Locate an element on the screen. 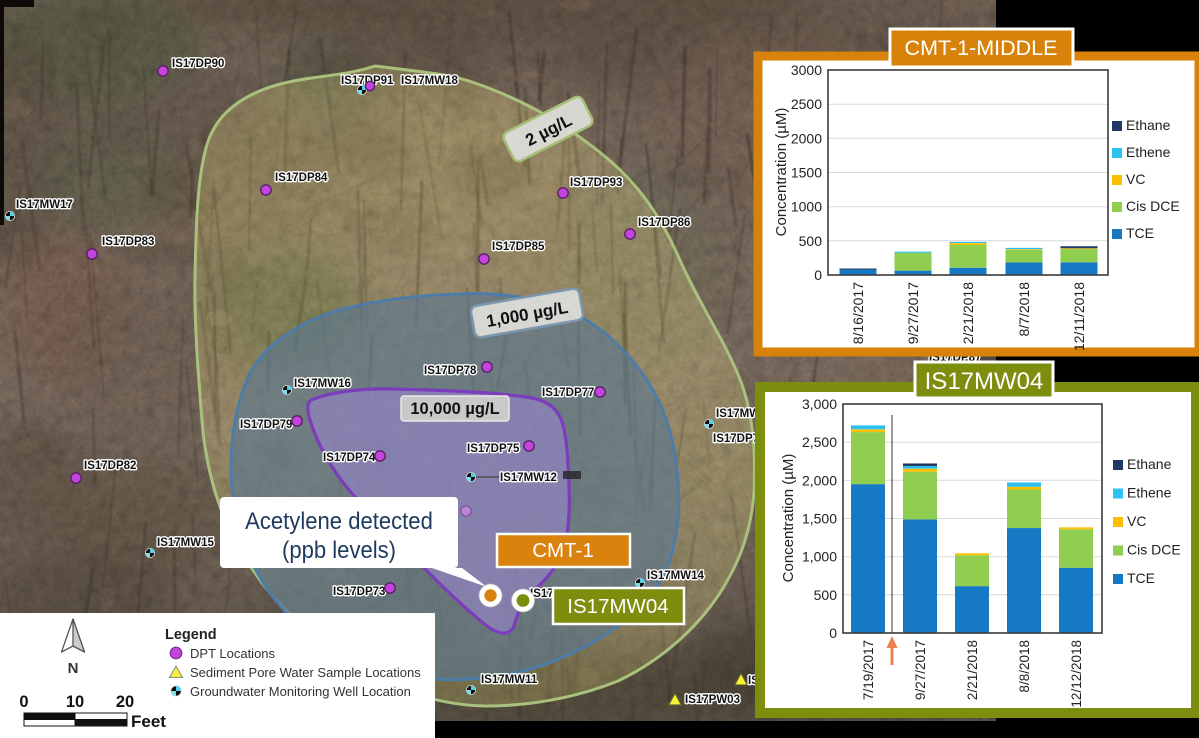  svg-text: Legend is located at coordinates (191, 635).